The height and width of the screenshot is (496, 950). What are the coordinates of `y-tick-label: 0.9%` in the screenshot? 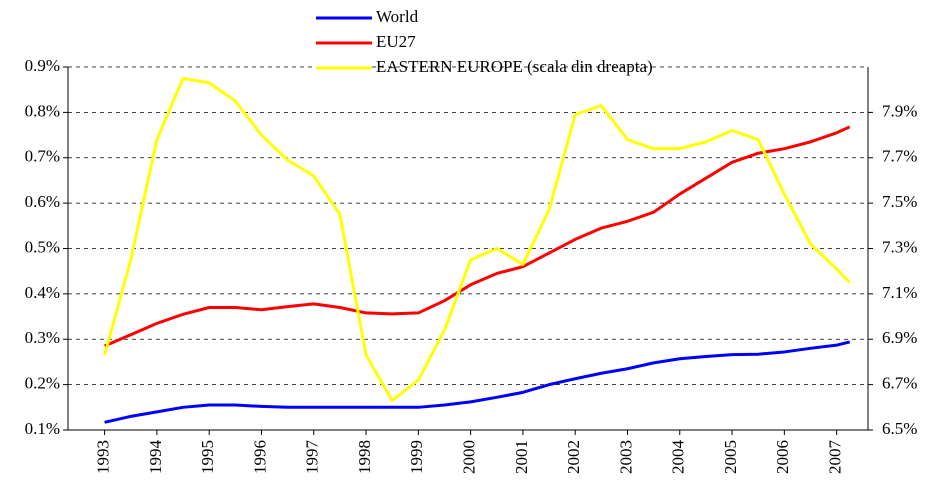 It's located at (42, 65).